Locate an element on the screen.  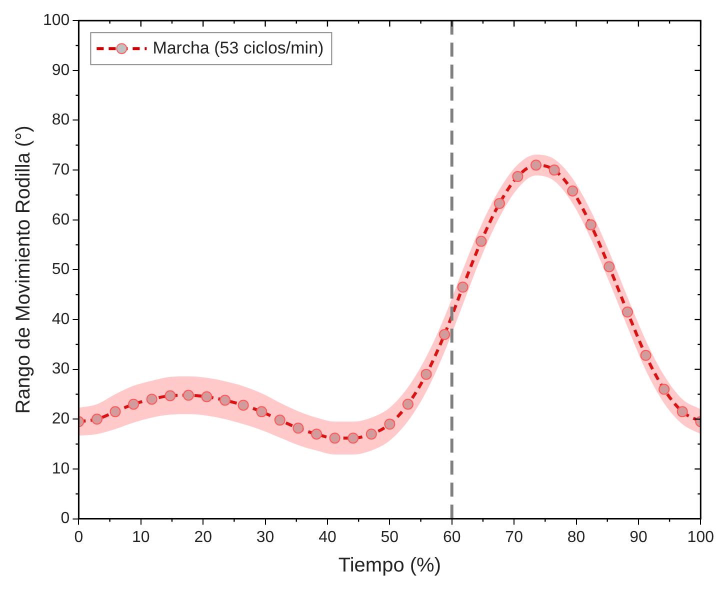
x-tick-label: 80 is located at coordinates (576, 537).